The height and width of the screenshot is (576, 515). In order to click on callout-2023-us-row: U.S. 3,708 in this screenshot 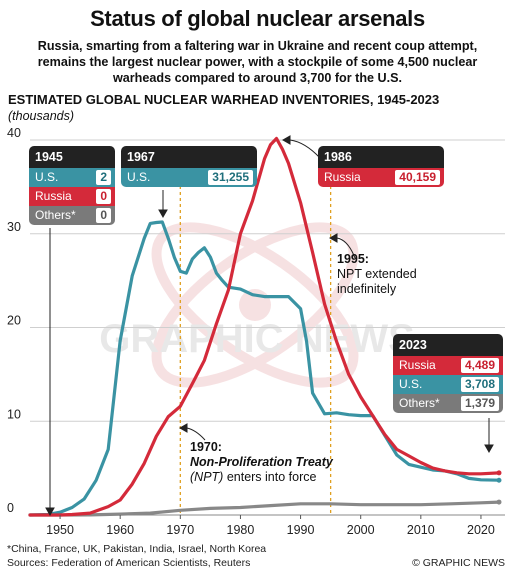, I will do `click(448, 384)`.